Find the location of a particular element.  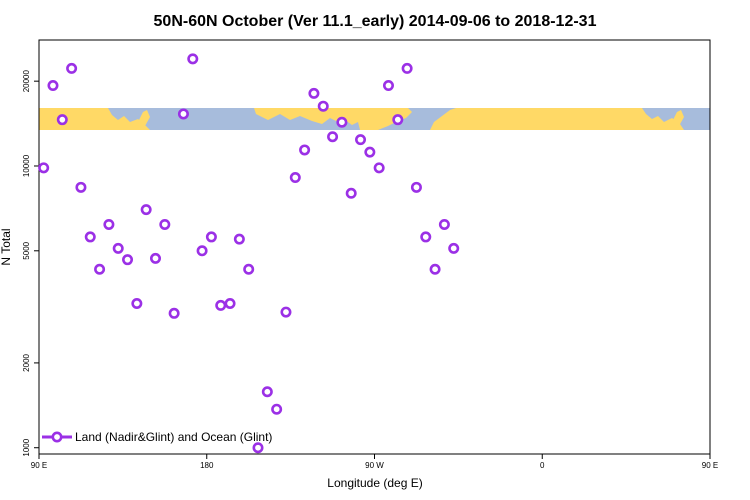

y-tick-label: 10000 is located at coordinates (26, 165).